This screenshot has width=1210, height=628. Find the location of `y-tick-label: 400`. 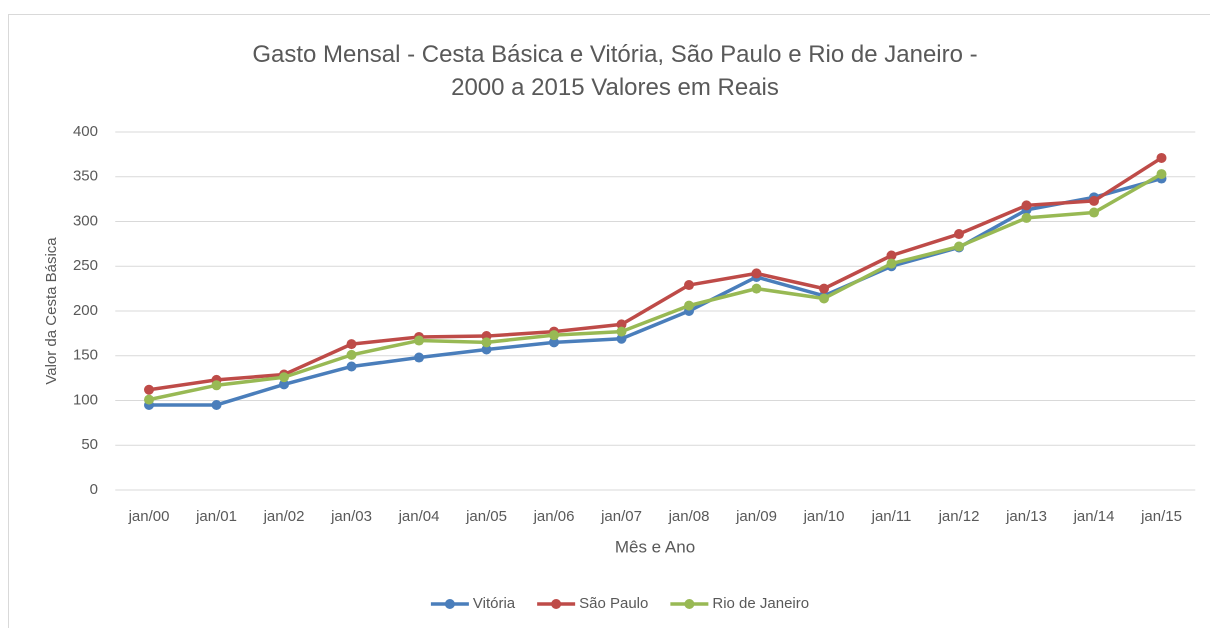

y-tick-label: 400 is located at coordinates (85, 131).